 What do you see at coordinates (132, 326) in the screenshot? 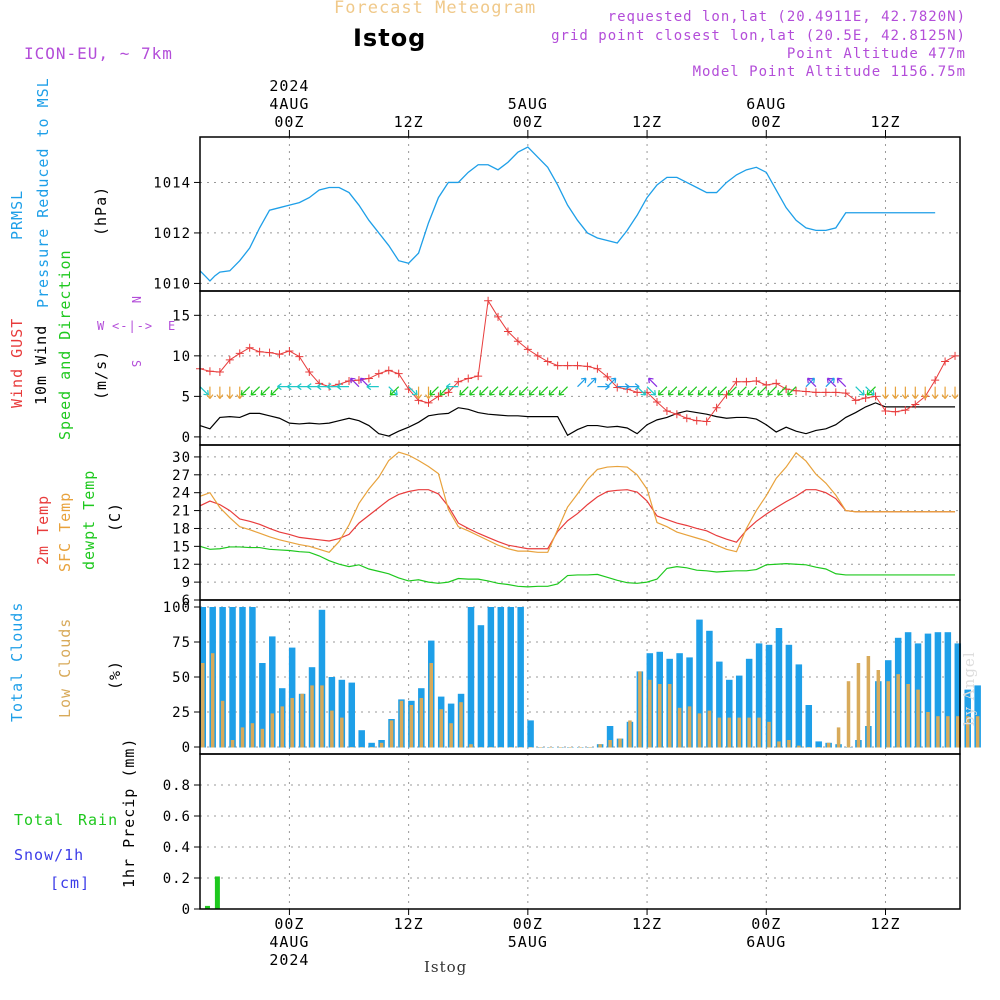
I see `compass-arrows: <-|->` at bounding box center [132, 326].